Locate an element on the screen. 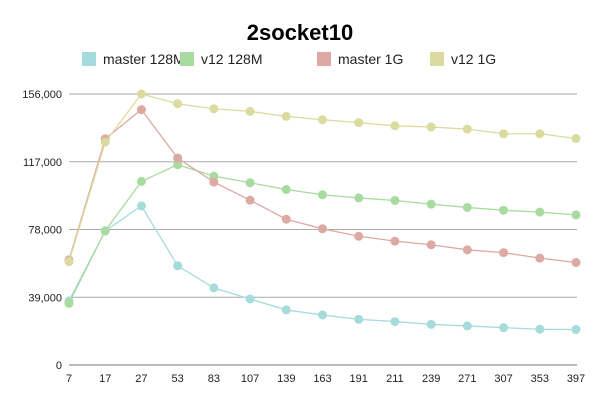 The height and width of the screenshot is (400, 600). x-tick-label: 83 is located at coordinates (214, 379).